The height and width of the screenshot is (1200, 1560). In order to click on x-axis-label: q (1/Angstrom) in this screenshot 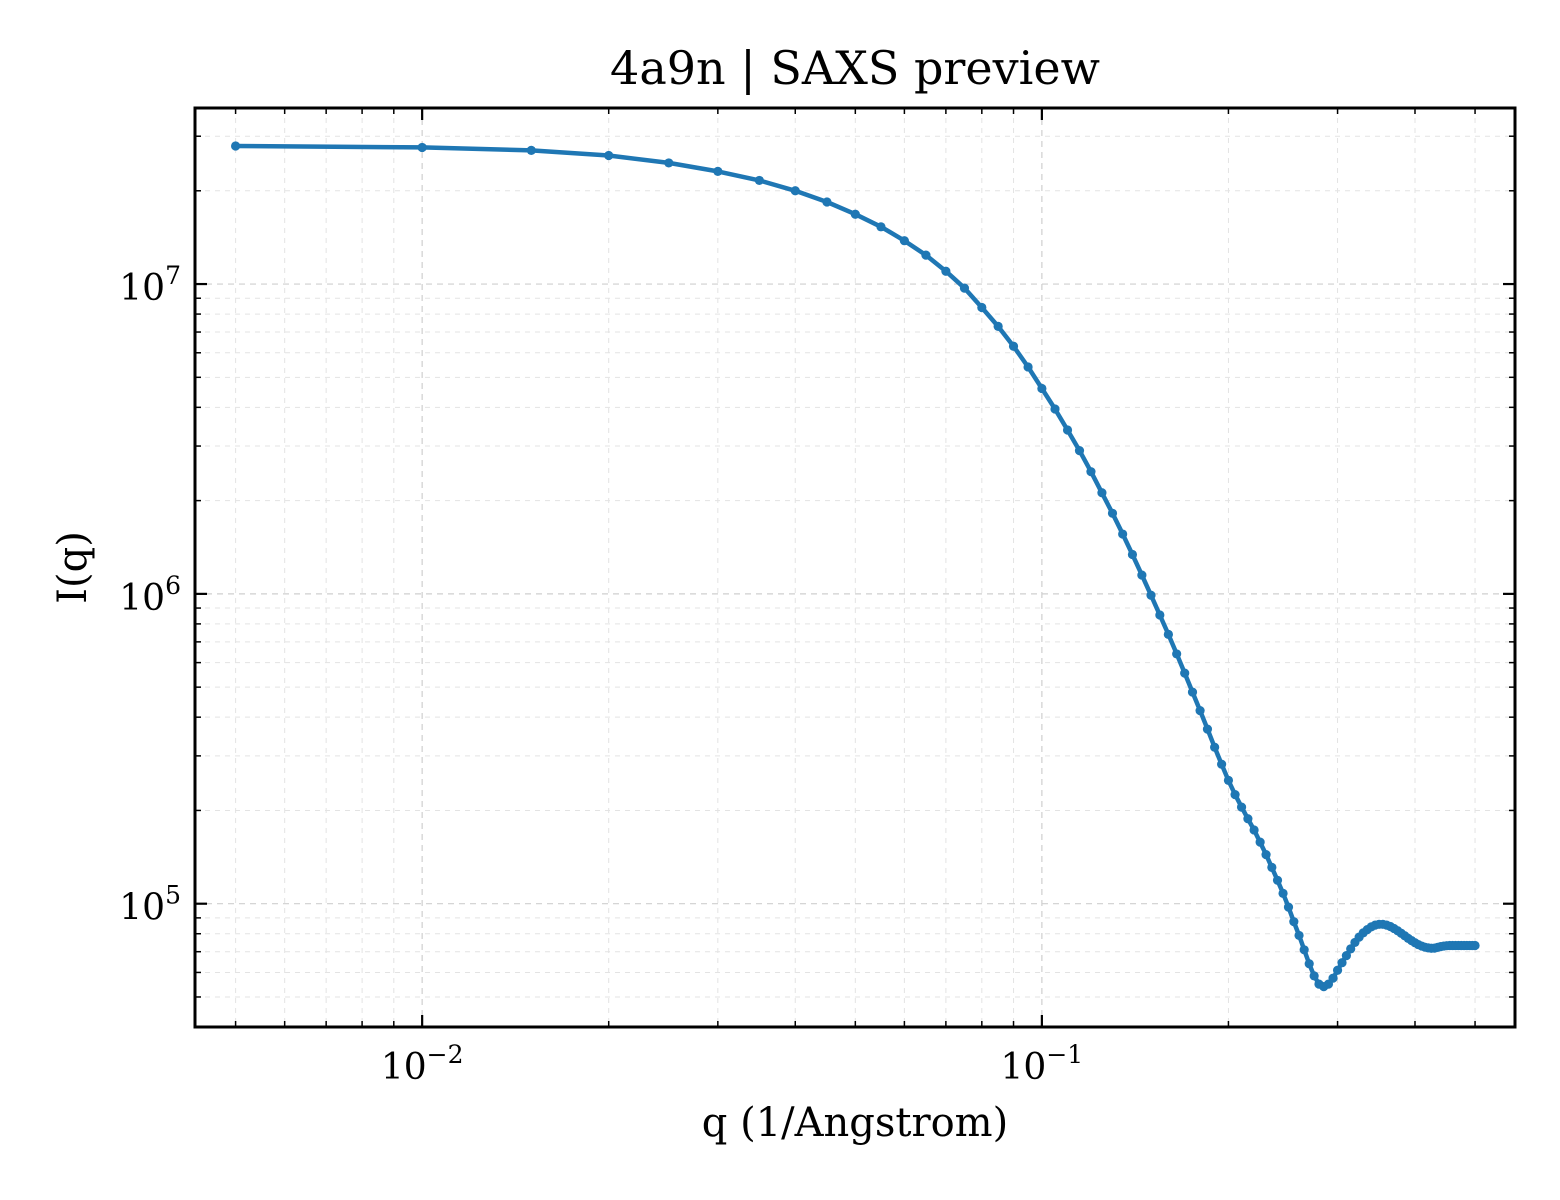, I will do `click(855, 1123)`.